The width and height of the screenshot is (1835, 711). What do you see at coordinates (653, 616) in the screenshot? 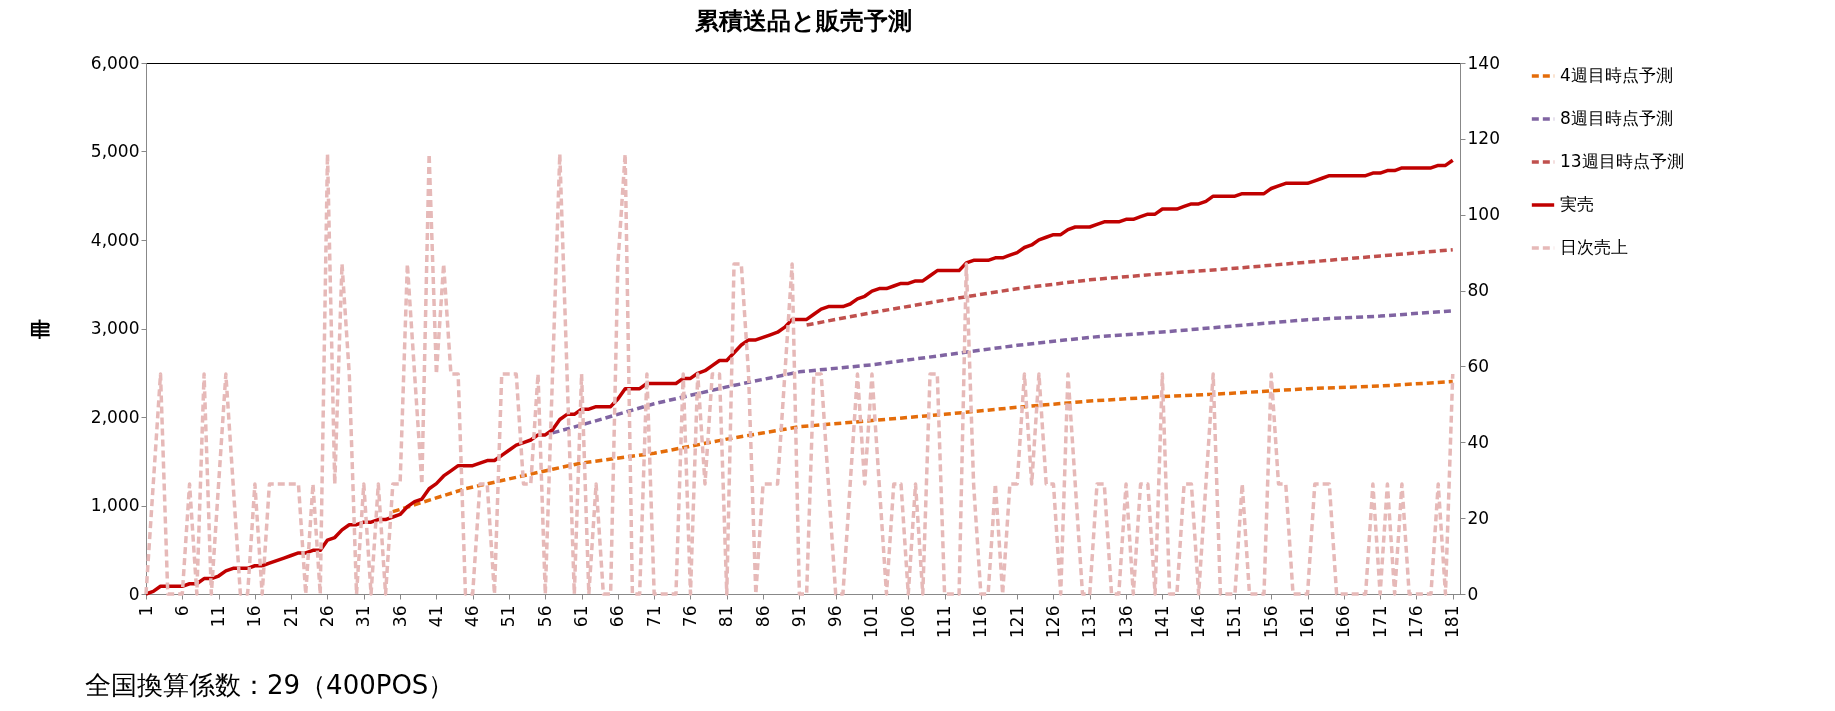
I see `x-tick-label: 71` at bounding box center [653, 616].